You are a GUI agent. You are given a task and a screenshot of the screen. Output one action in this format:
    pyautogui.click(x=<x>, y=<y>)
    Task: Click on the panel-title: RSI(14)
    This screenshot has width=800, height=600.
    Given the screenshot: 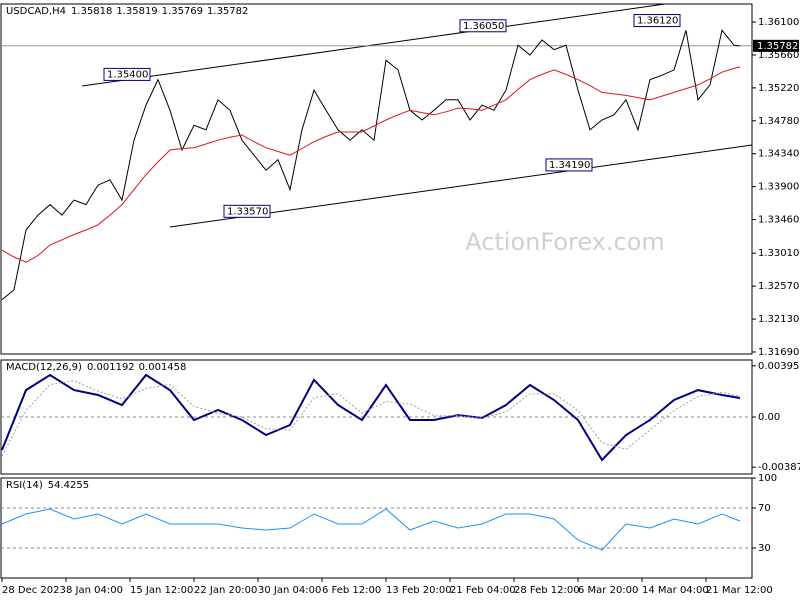 What is the action you would take?
    pyautogui.click(x=24, y=485)
    